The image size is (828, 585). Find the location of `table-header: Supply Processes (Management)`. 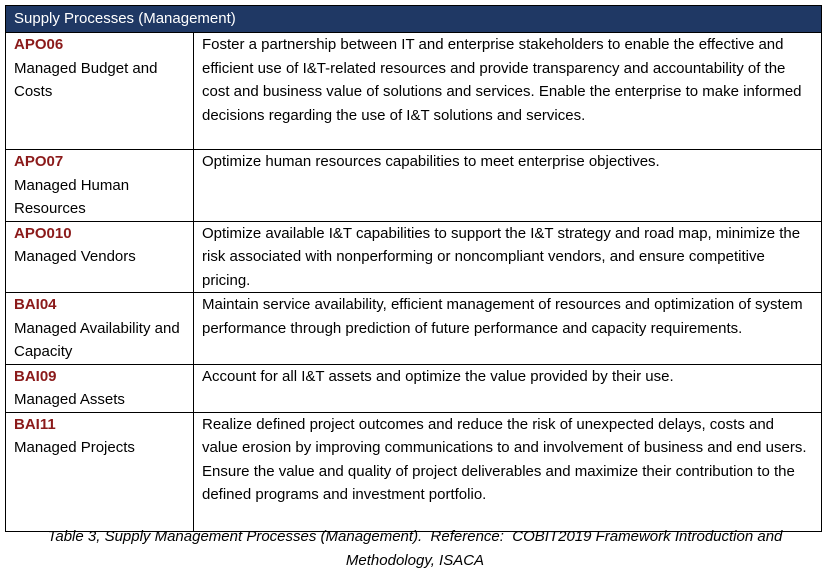

table-header: Supply Processes (Management) is located at coordinates (413, 19).